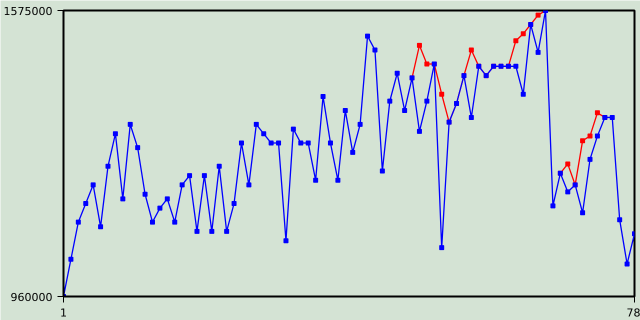 This screenshot has height=320, width=640. What do you see at coordinates (31, 297) in the screenshot?
I see `y-tick-label: 960000` at bounding box center [31, 297].